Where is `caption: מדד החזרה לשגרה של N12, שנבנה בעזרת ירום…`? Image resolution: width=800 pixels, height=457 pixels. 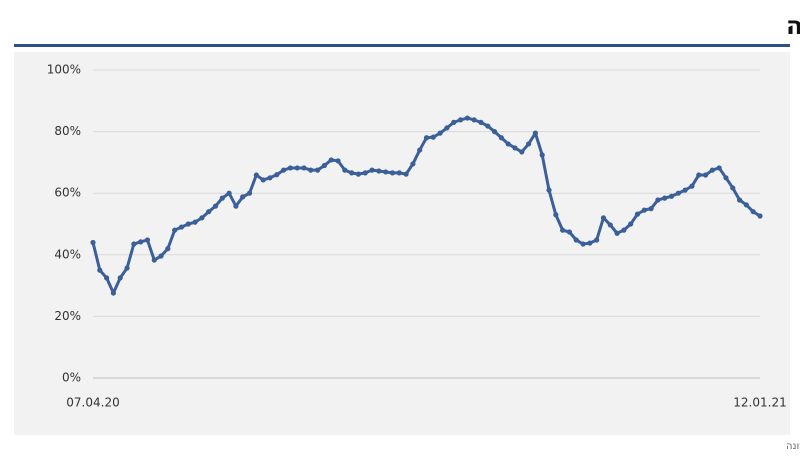
caption: מדד החזרה לשגרה של N12, שנבנה בעזרת ירום… is located at coordinates (793, 446).